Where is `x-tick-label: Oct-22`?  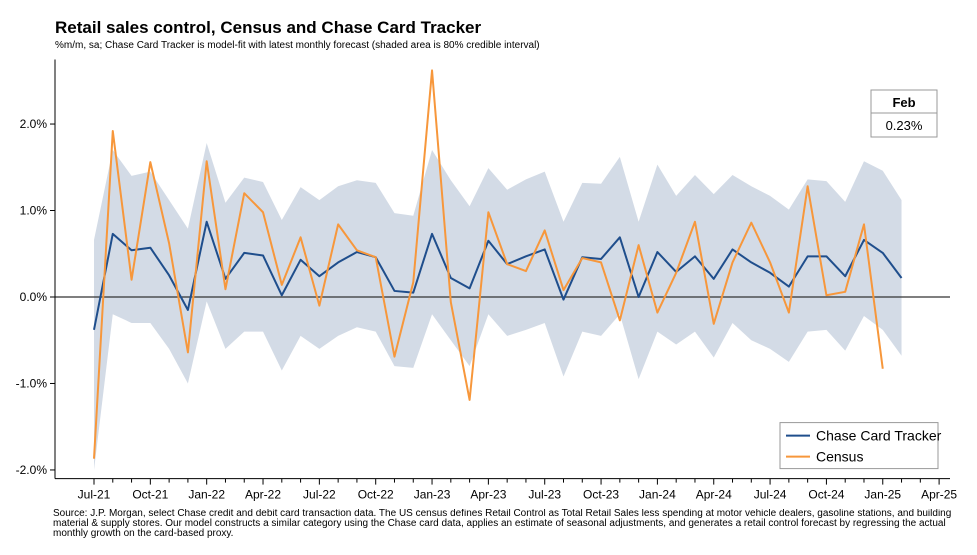 x-tick-label: Oct-22 is located at coordinates (376, 495).